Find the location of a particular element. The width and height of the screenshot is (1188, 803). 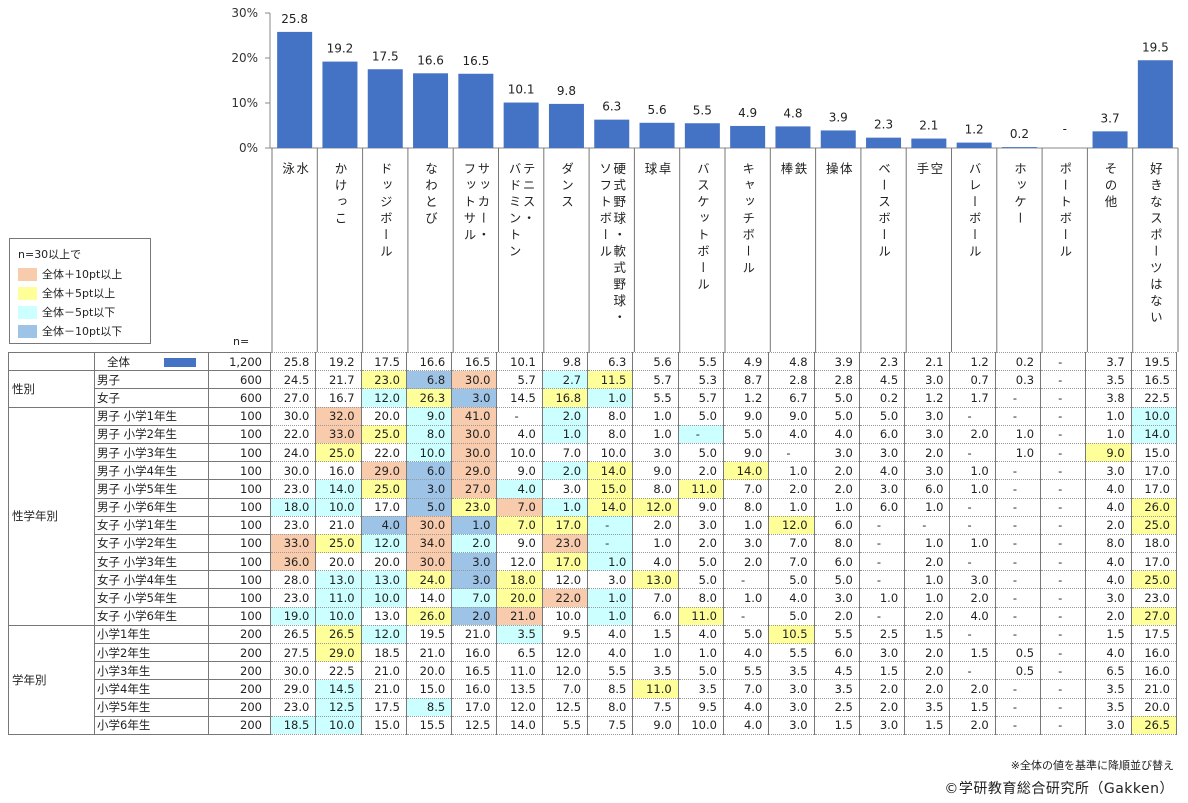

legend-swatch is located at coordinates (27, 274).